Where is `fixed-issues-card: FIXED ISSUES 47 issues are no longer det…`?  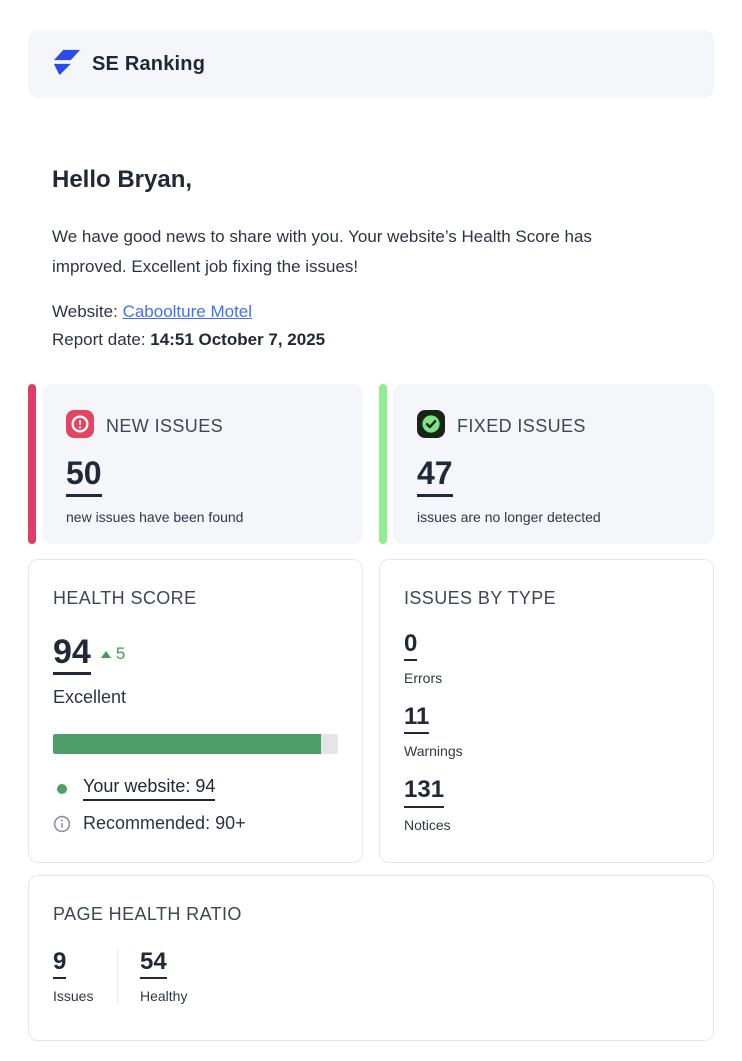 fixed-issues-card: FIXED ISSUES 47 issues are no longer det… is located at coordinates (546, 464).